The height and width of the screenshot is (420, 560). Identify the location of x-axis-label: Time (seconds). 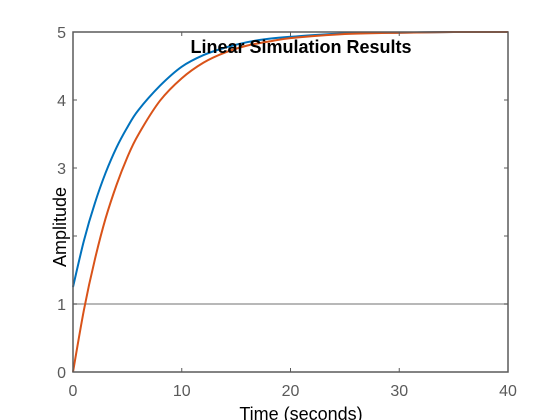
(300, 412).